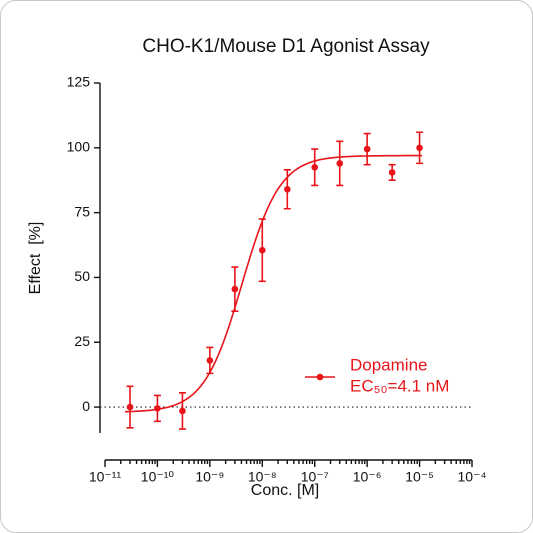 Image resolution: width=533 pixels, height=533 pixels. What do you see at coordinates (82, 341) in the screenshot?
I see `y-tick-label: 25` at bounding box center [82, 341].